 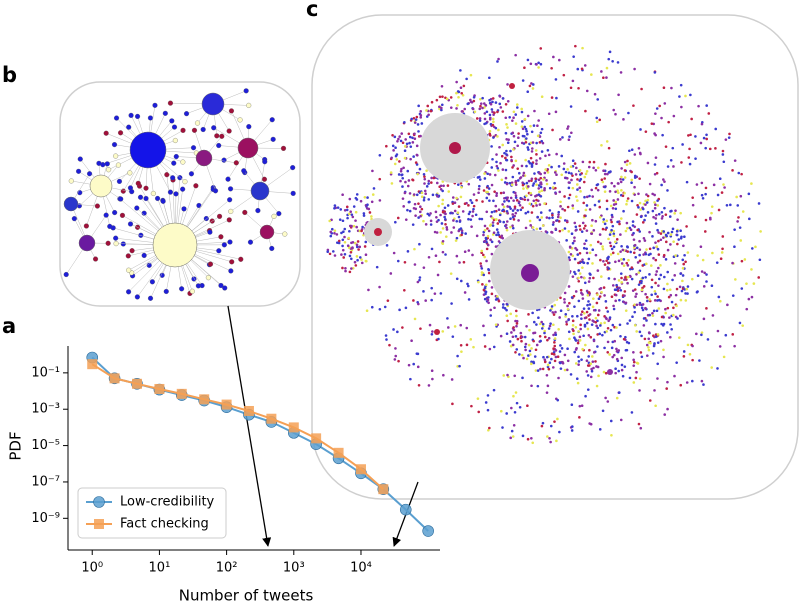 I want to click on y-tick-label: 10⁻⁹, so click(x=45, y=518).